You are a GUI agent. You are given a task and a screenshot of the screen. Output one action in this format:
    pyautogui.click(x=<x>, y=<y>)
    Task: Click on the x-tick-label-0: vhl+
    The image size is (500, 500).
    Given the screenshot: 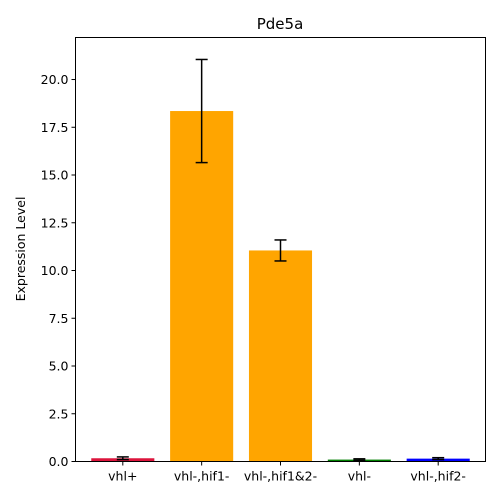 What is the action you would take?
    pyautogui.click(x=122, y=476)
    